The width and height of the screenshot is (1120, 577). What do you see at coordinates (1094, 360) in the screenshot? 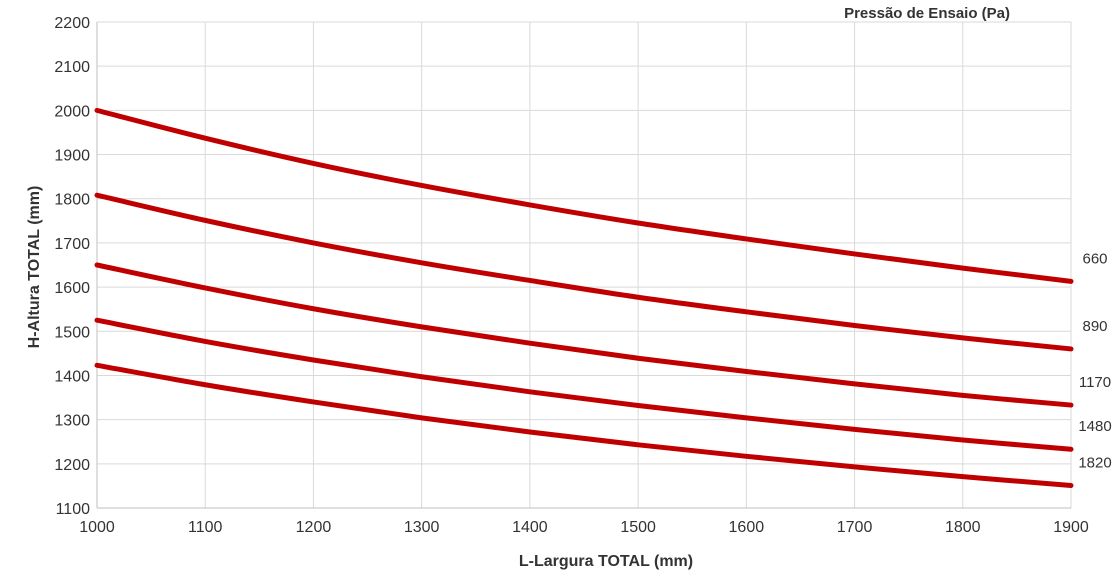
I see `series-labels: 660 890 1170 1480 1820` at bounding box center [1094, 360].